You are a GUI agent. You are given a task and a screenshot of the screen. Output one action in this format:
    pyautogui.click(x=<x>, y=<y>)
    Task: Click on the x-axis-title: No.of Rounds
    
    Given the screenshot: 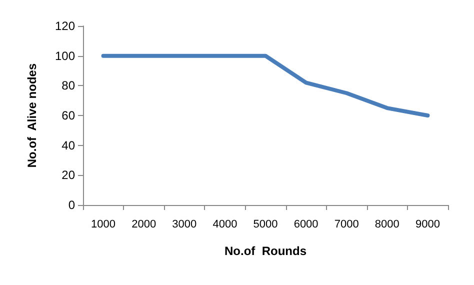 What is the action you would take?
    pyautogui.click(x=265, y=251)
    